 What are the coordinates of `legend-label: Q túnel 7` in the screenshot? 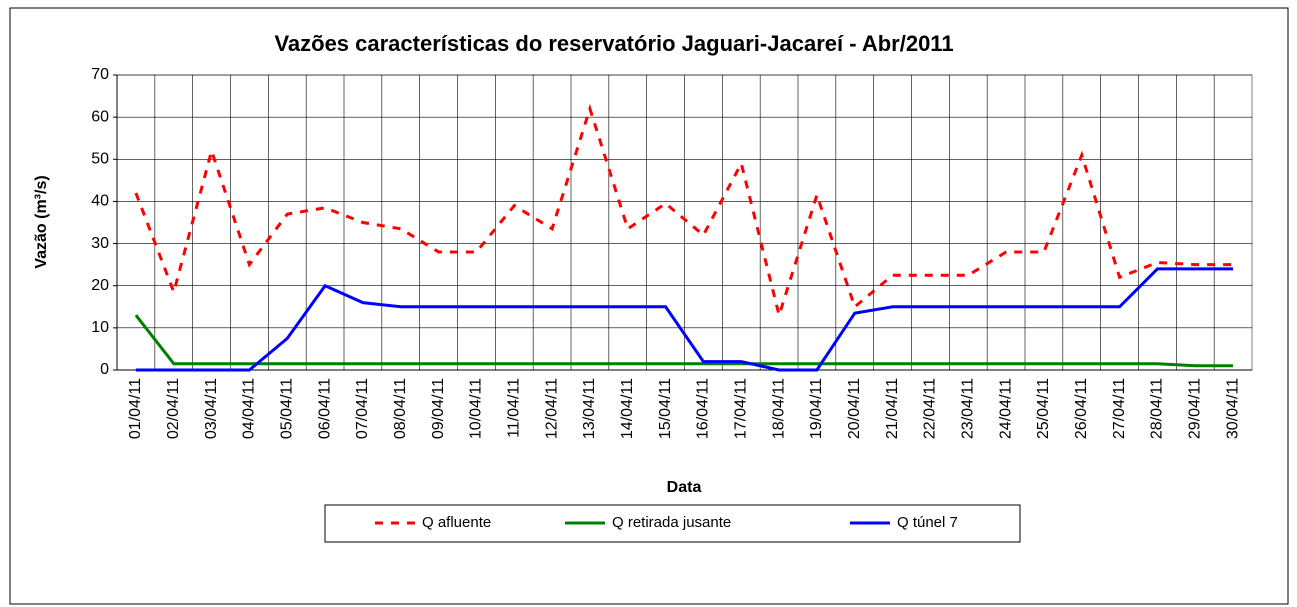 It's located at (927, 522).